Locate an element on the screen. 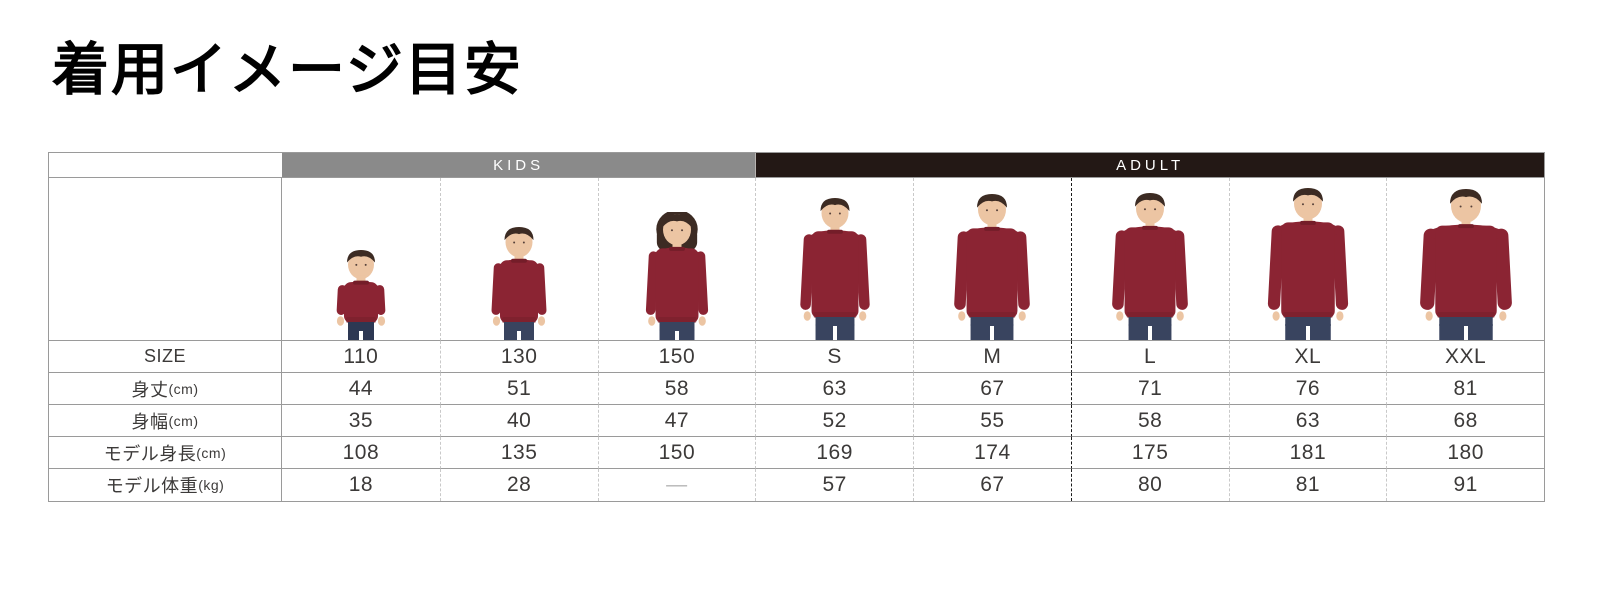  cell-size-XXL: XXL is located at coordinates (1465, 357).